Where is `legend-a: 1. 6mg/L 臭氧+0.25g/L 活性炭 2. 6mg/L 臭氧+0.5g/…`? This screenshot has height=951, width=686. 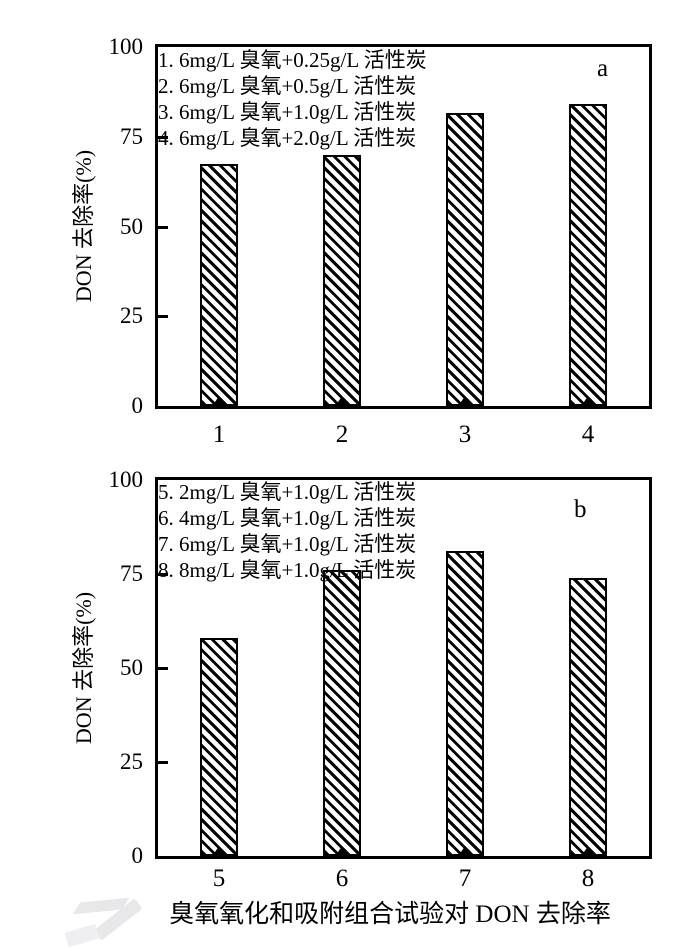 legend-a: 1. 6mg/L 臭氧+0.25g/L 活性炭 2. 6mg/L 臭氧+0.5g/… is located at coordinates (292, 99).